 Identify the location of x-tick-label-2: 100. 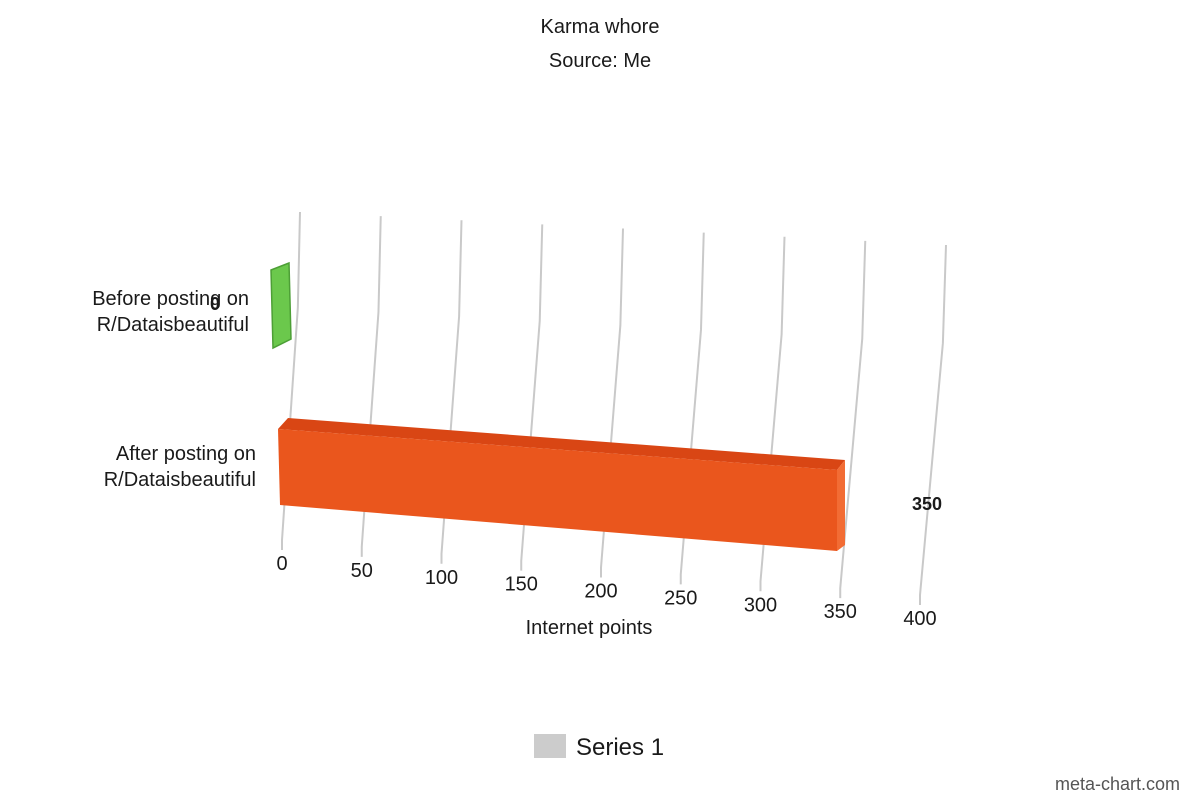
(441, 578).